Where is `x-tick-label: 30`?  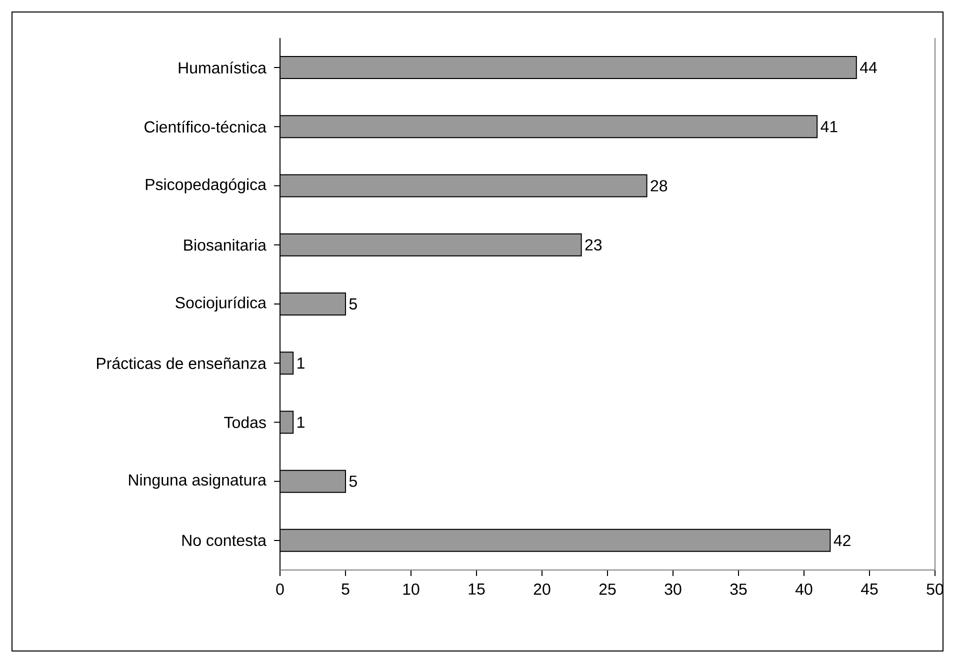 x-tick-label: 30 is located at coordinates (673, 589).